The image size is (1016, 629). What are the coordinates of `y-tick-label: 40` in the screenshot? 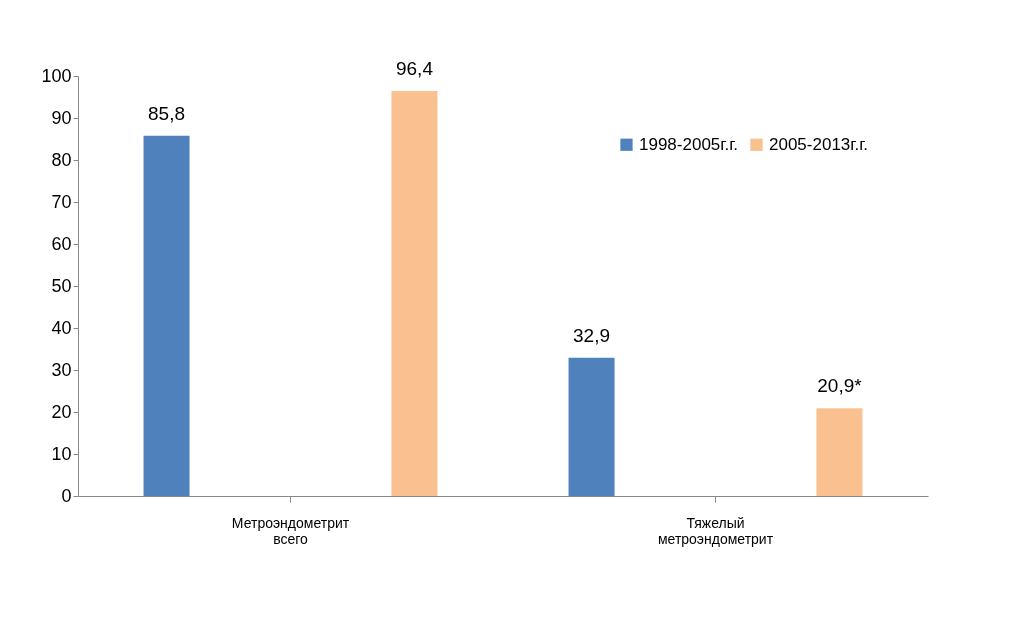 It's located at (61, 327).